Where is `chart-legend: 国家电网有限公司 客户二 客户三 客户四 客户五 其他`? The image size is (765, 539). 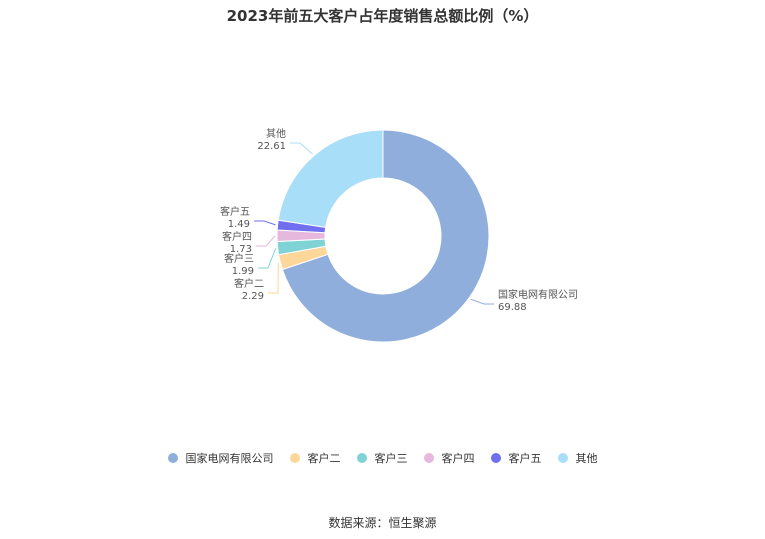 chart-legend: 国家电网有限公司 客户二 客户三 客户四 客户五 其他 is located at coordinates (382, 458).